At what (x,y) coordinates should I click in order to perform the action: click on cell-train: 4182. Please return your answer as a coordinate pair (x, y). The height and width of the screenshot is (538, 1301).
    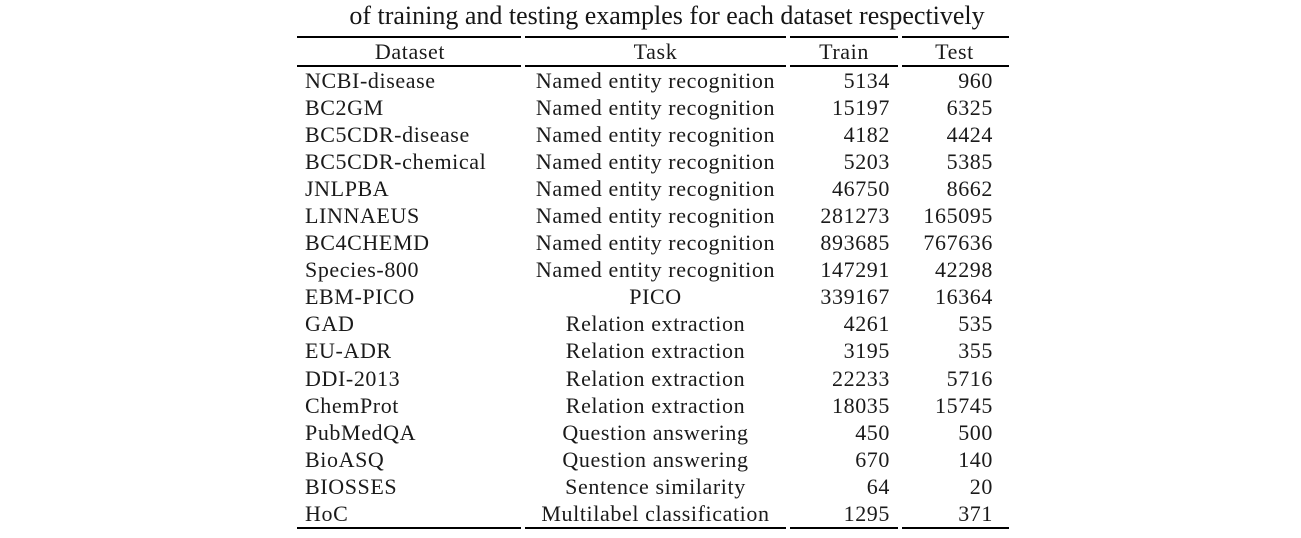
    Looking at the image, I should click on (866, 135).